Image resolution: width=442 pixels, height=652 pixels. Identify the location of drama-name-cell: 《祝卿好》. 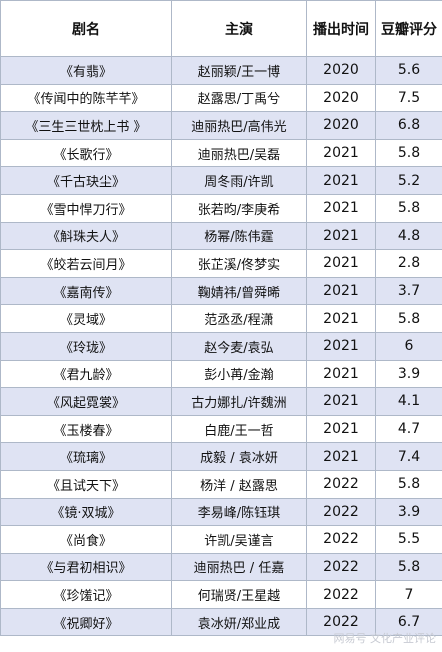
(86, 622).